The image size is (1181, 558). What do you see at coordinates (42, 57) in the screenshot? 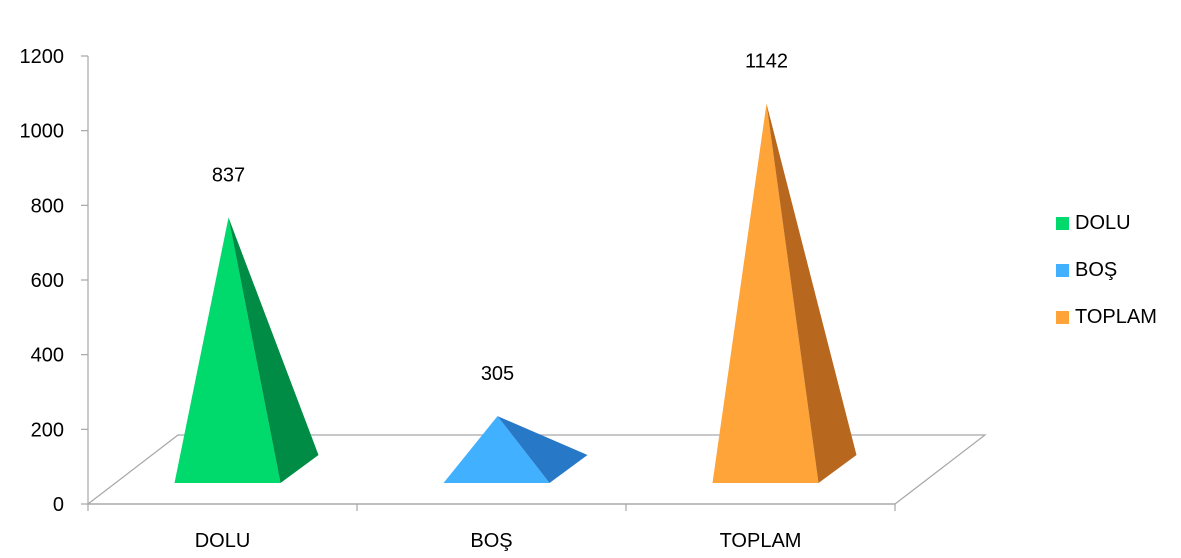
I see `y-tick-label: 1200` at bounding box center [42, 57].